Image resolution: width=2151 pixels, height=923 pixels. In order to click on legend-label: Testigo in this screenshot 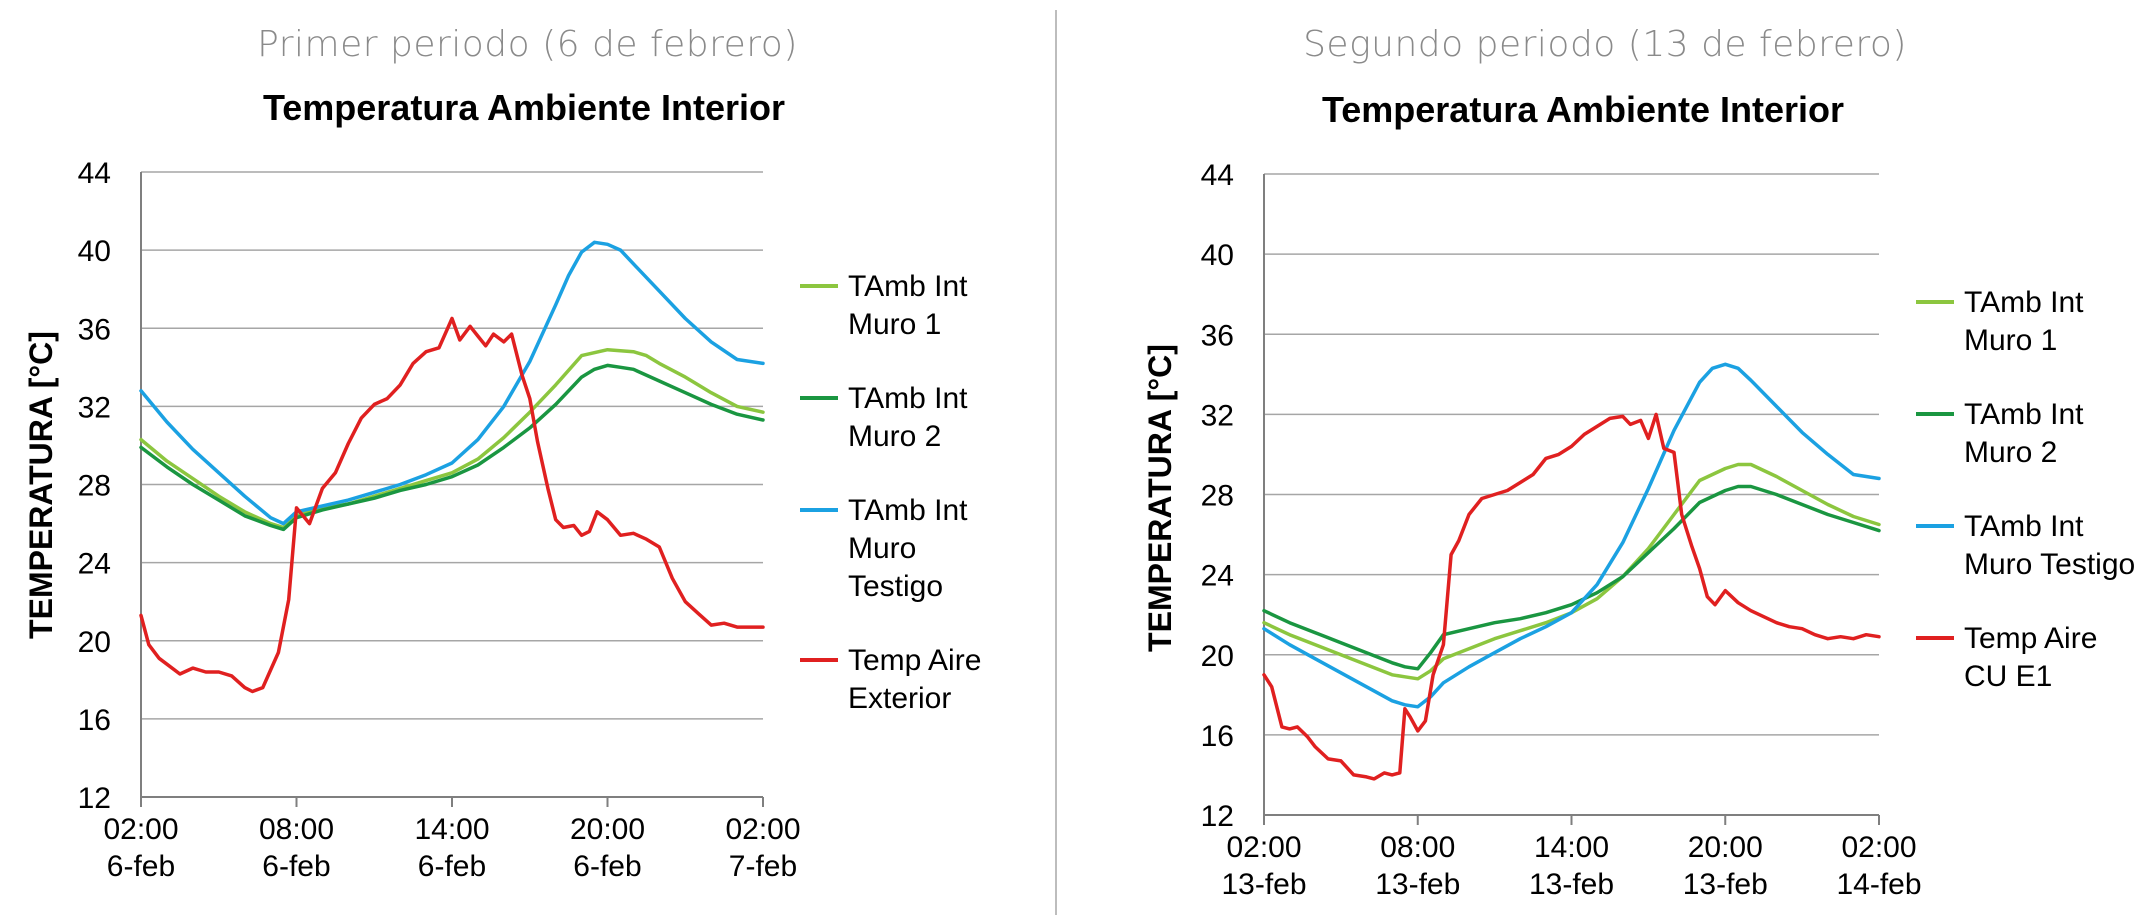, I will do `click(895, 586)`.